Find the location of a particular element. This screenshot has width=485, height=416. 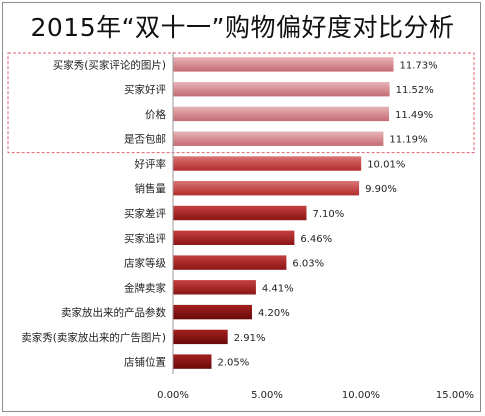

category-label: 买家秀(买家评论的图片) is located at coordinates (109, 64).